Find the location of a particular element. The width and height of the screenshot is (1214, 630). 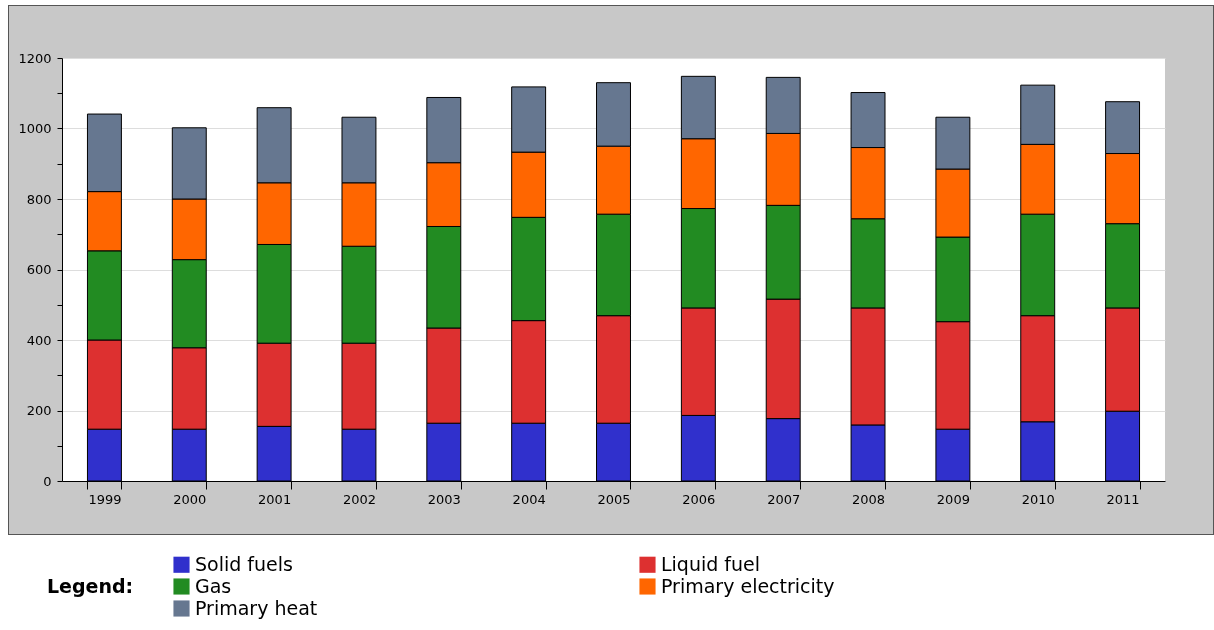

y-tick-label: 800 is located at coordinates (39, 199).